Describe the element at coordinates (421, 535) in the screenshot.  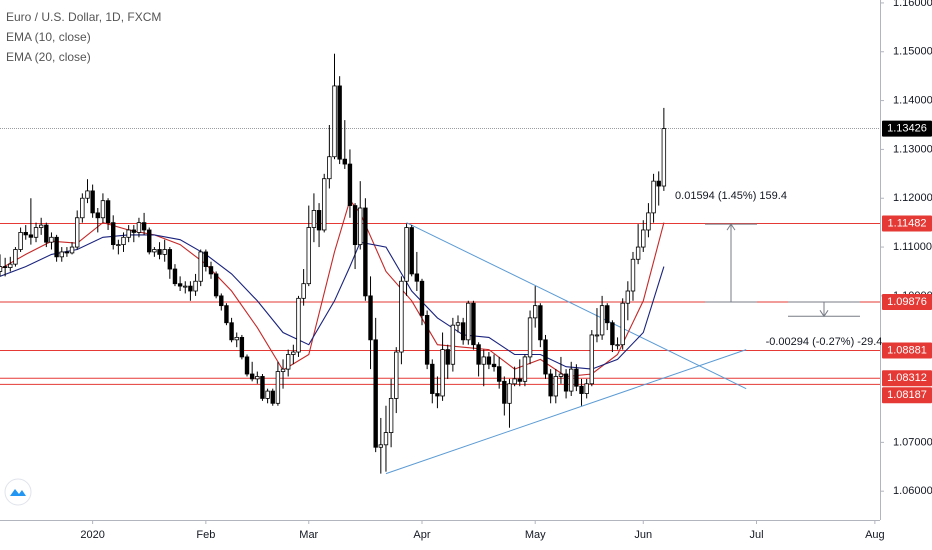
I see `x-tick-label: Apr` at that location.